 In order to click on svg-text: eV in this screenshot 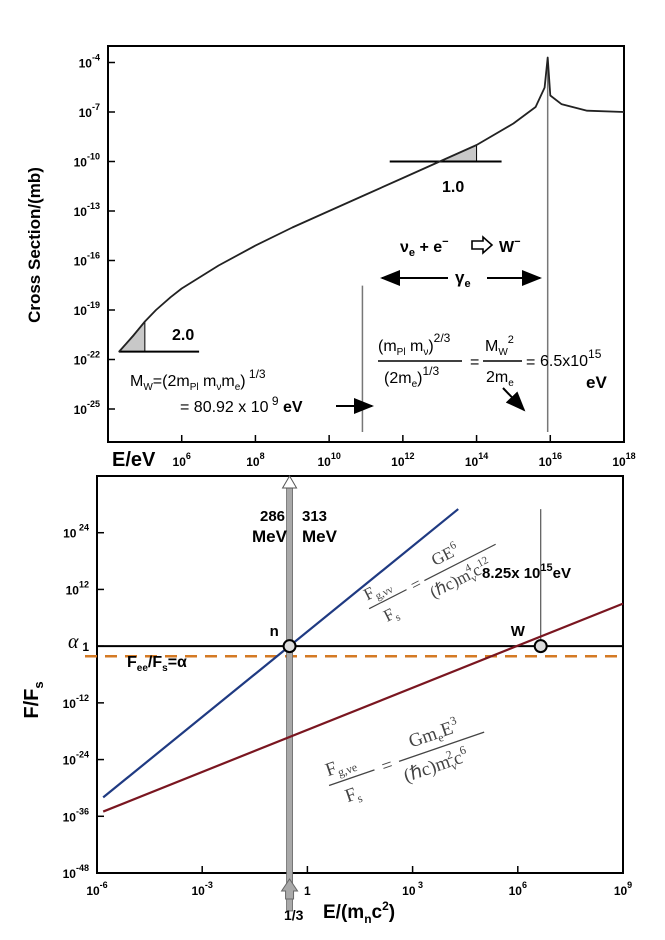, I will do `click(596, 382)`.